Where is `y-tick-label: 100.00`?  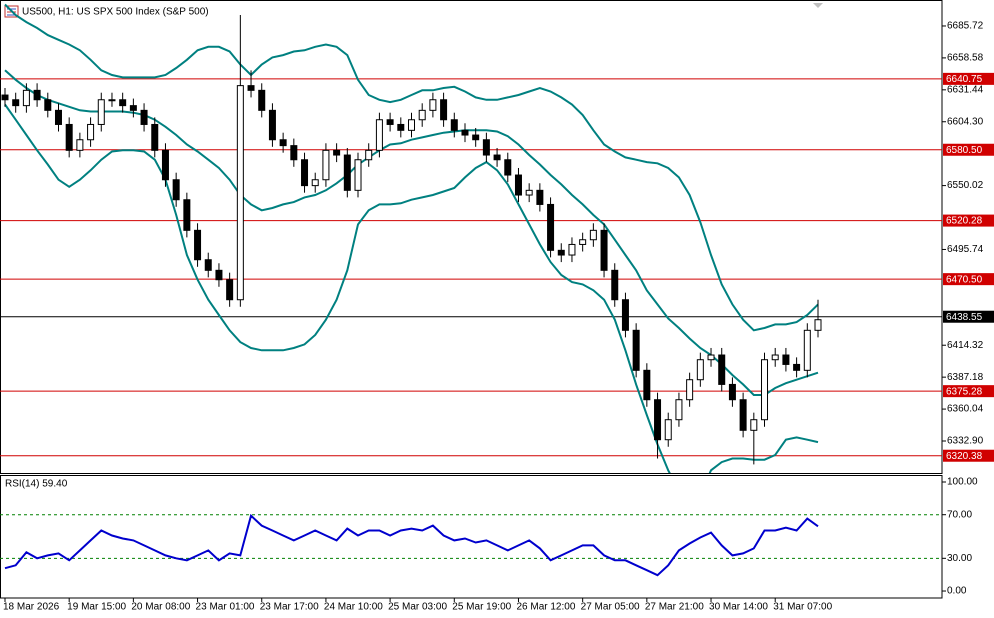 y-tick-label: 100.00 is located at coordinates (962, 482).